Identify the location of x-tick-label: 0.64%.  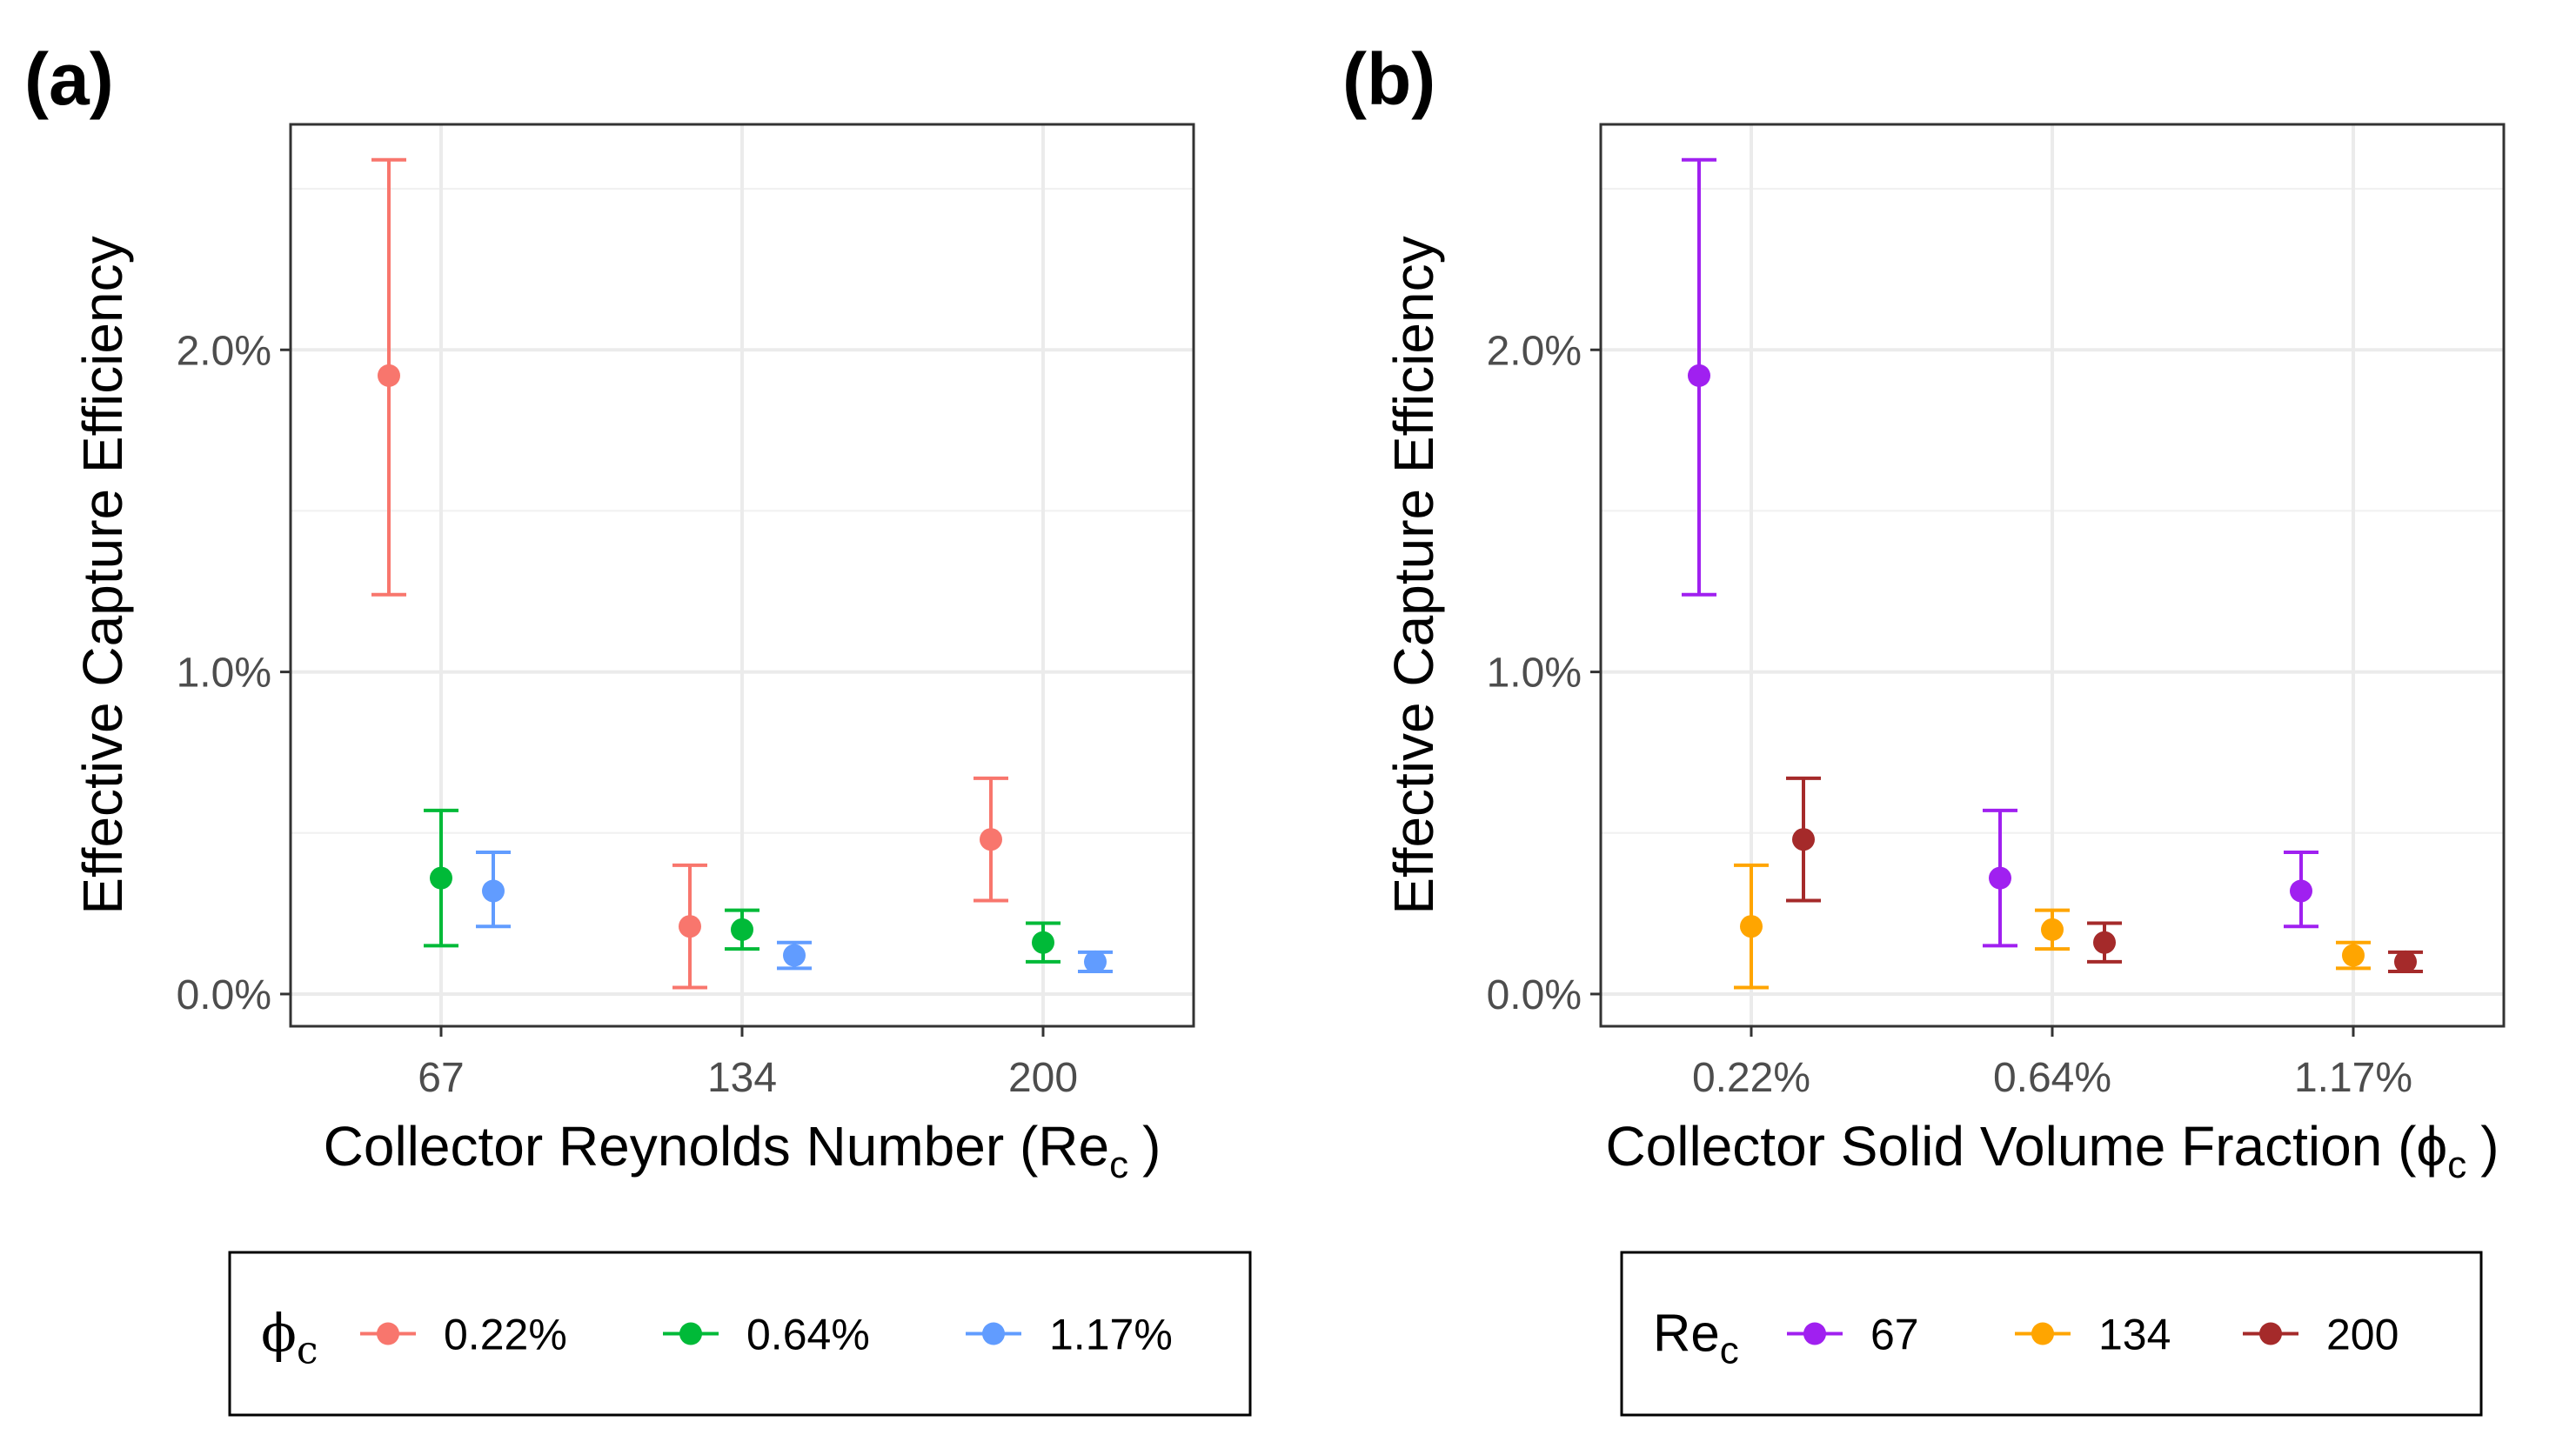
(2052, 1078).